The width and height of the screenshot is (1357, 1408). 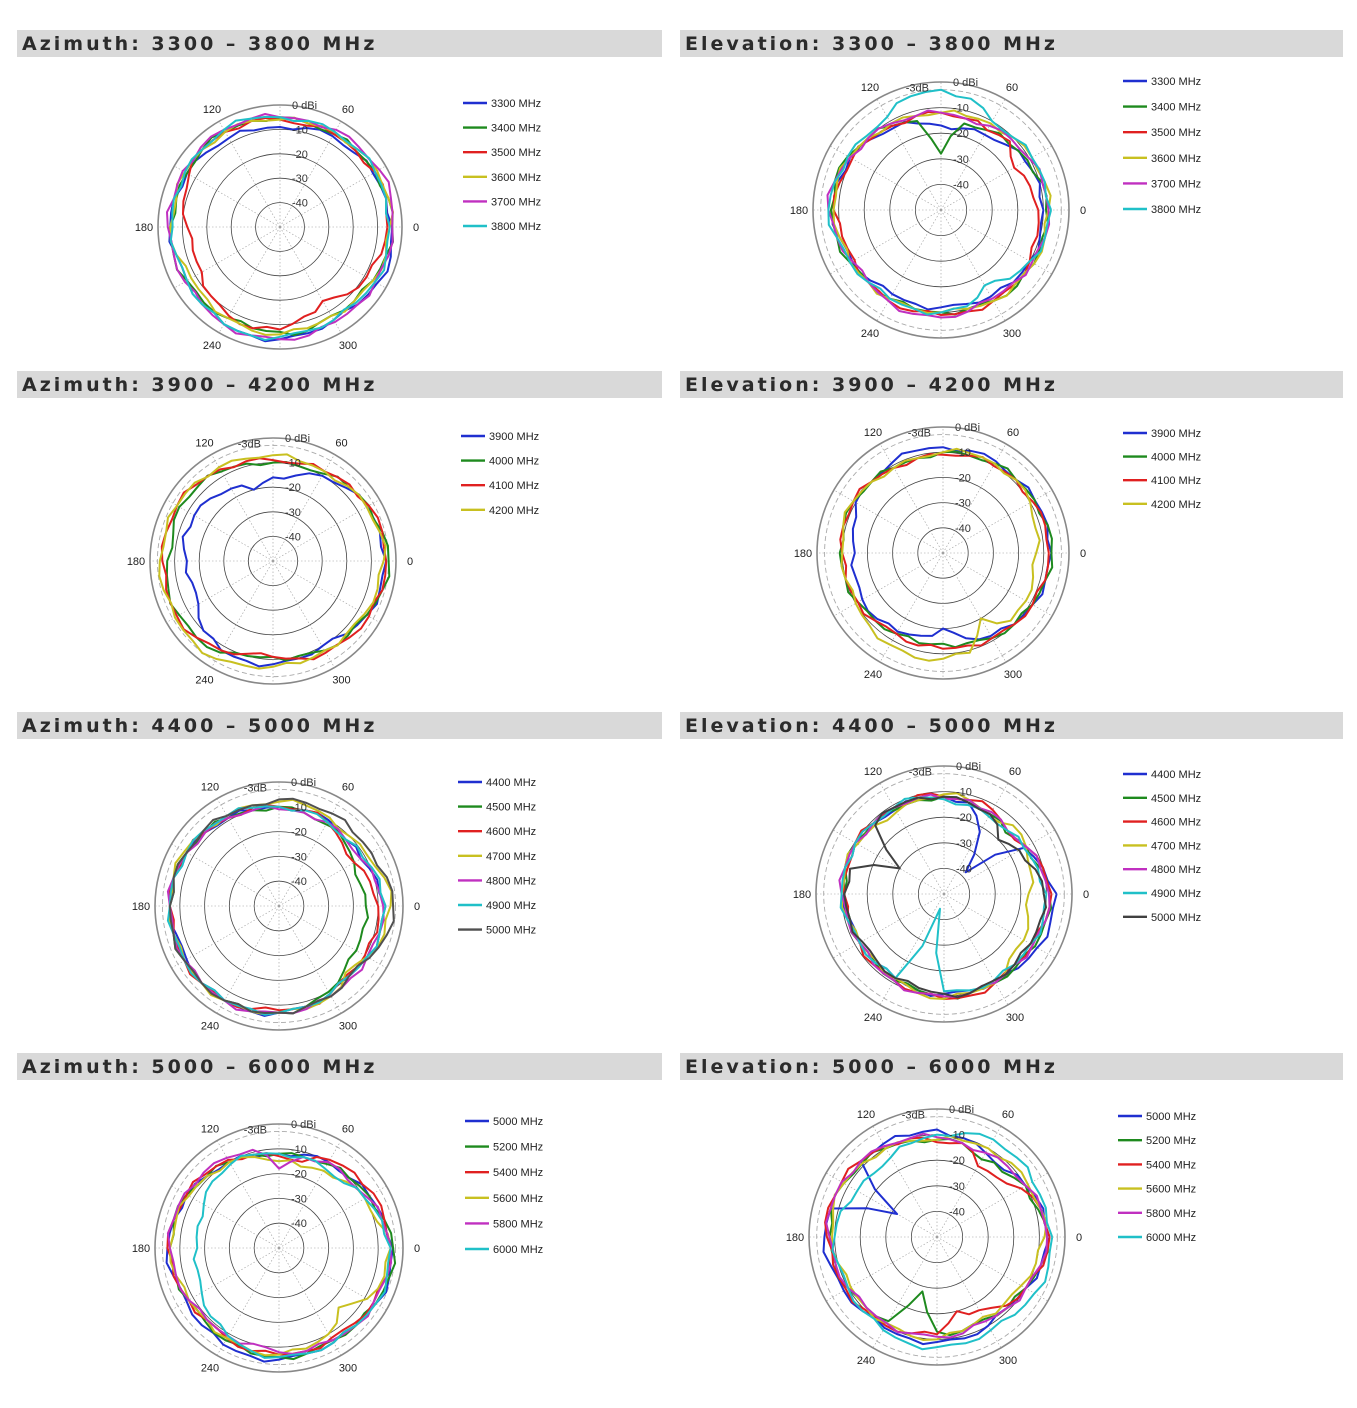 I want to click on legend-label: 6000 MHz, so click(x=1171, y=1238).